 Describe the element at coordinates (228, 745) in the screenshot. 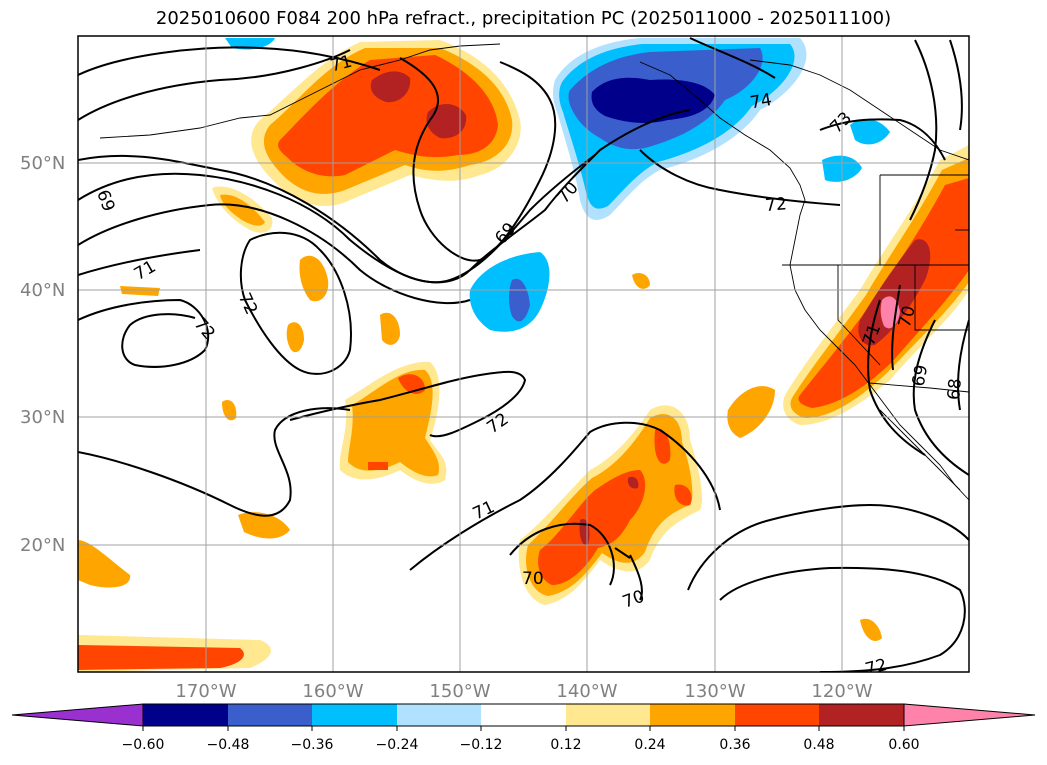

I see `colorbar-tick-label: −0.48` at that location.